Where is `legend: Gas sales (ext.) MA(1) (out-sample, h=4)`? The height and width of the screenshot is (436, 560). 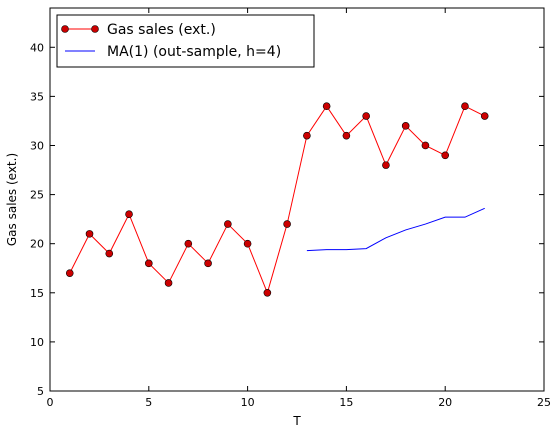
legend: Gas sales (ext.) MA(1) (out-sample, h=4) is located at coordinates (185, 41).